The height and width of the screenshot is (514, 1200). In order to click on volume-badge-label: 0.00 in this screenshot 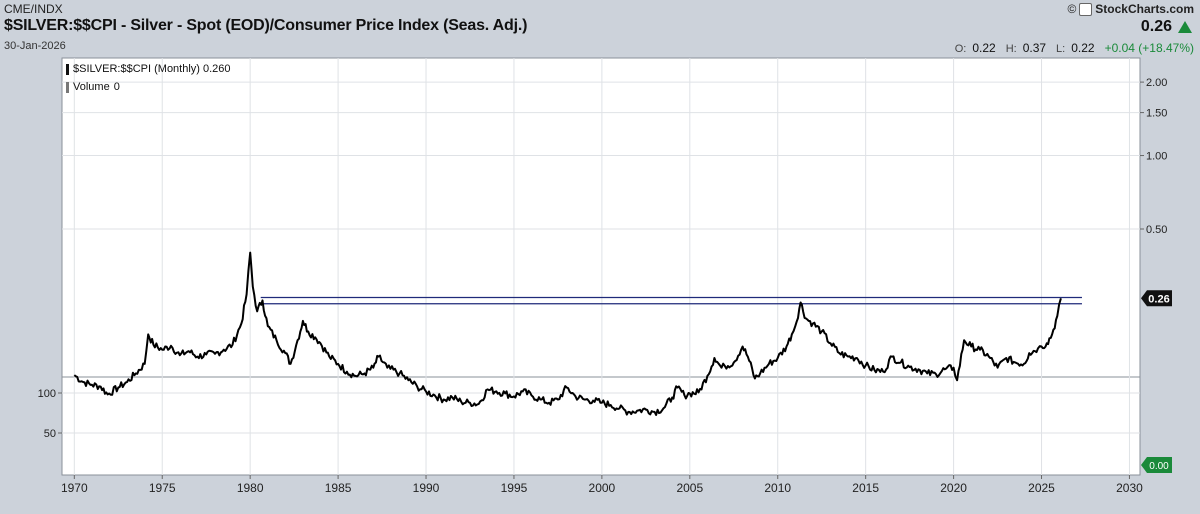, I will do `click(1159, 466)`.